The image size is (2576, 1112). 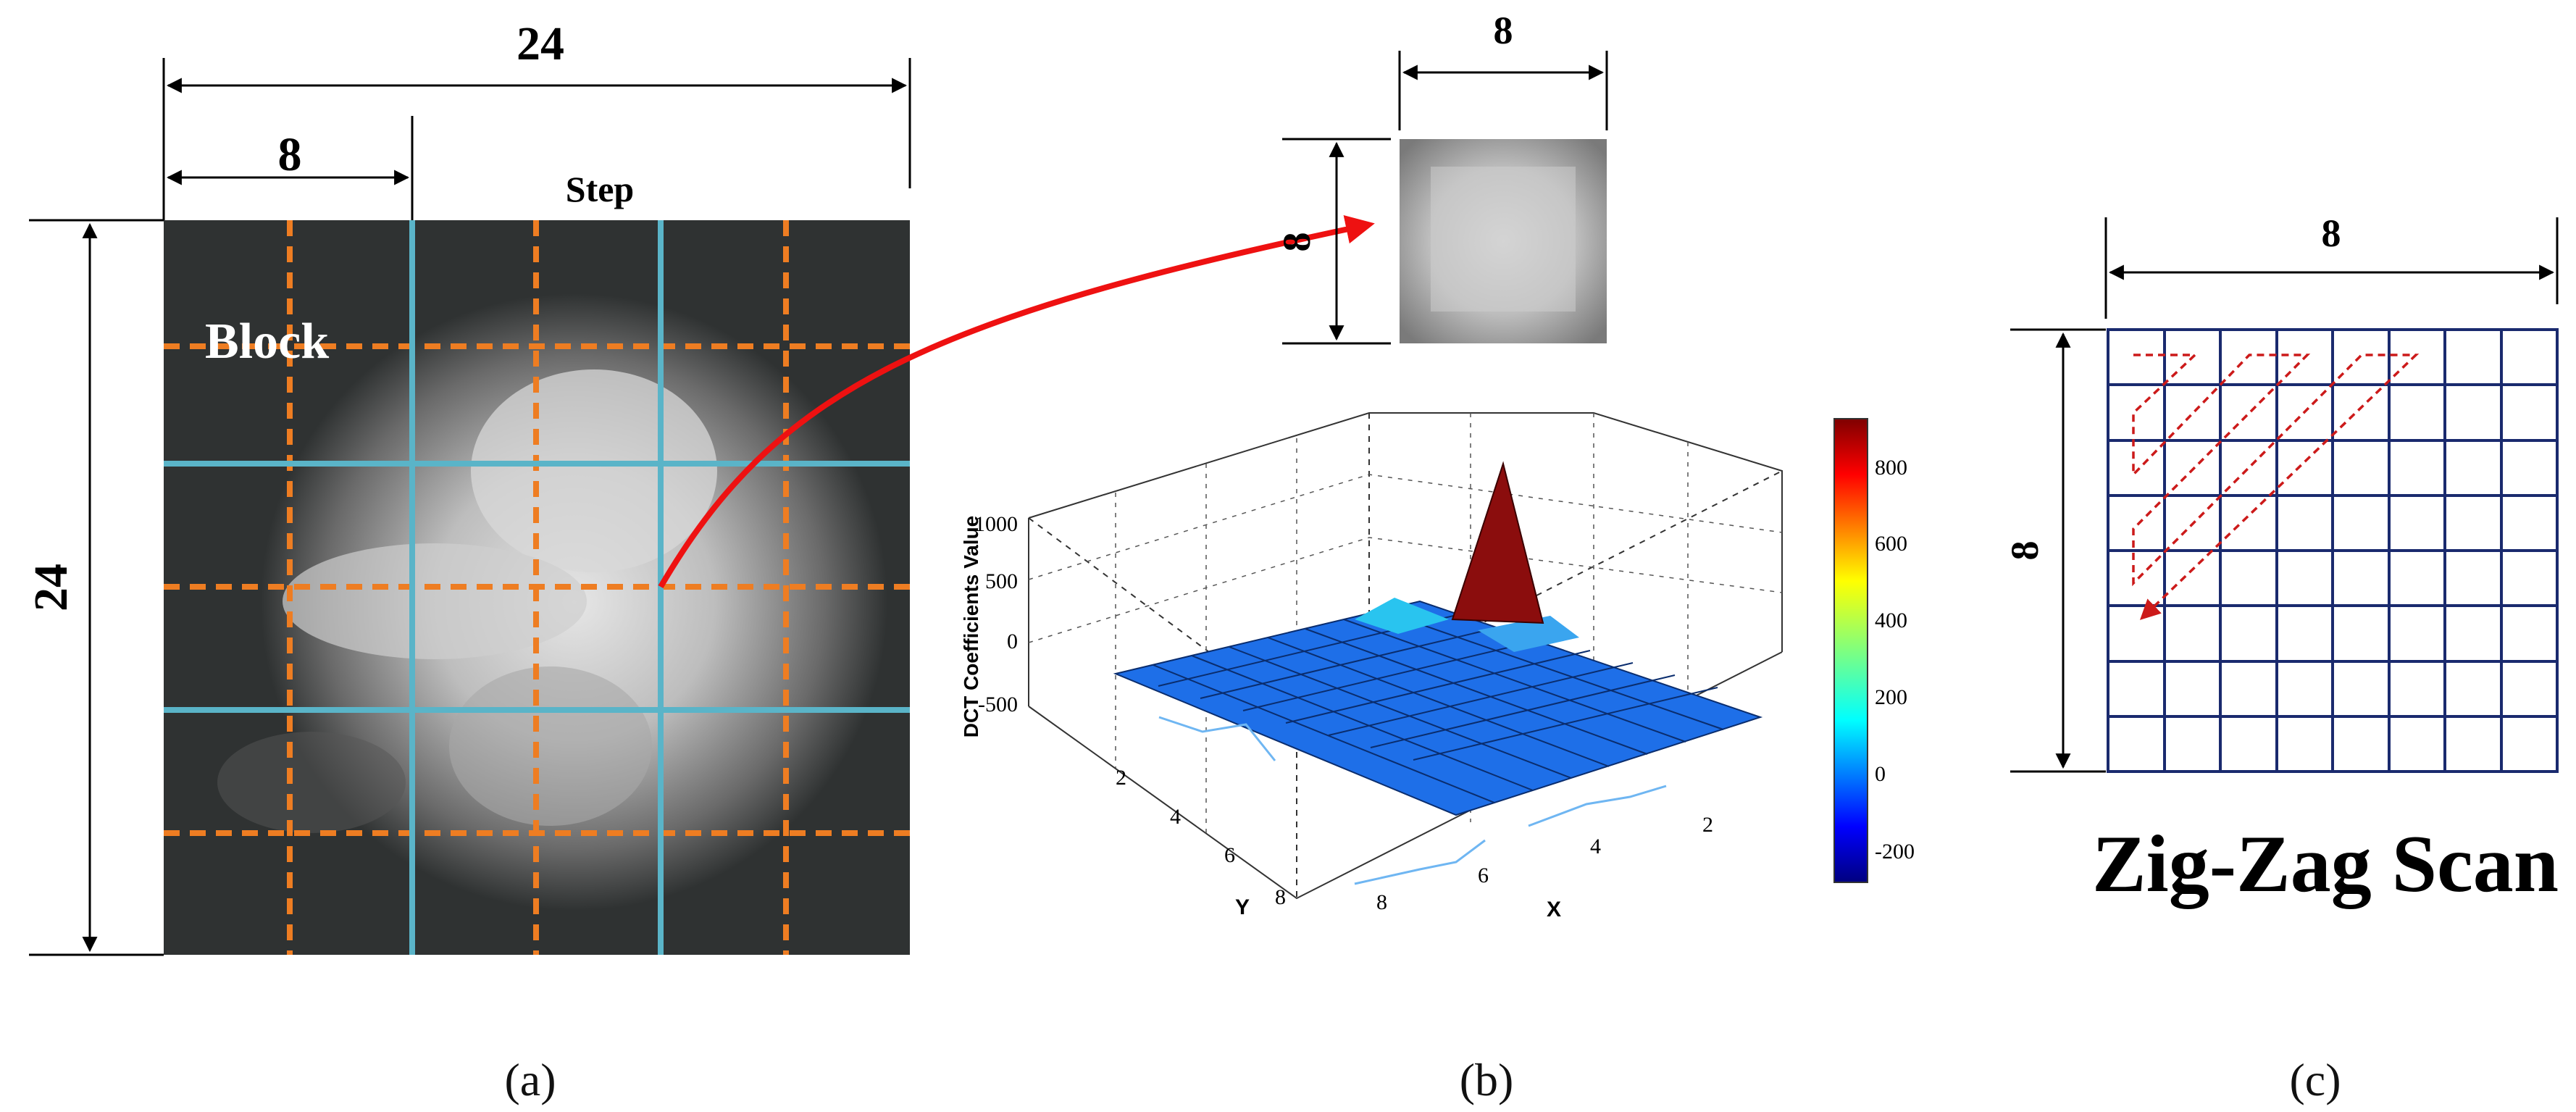 What do you see at coordinates (600, 189) in the screenshot?
I see `step-label: Step` at bounding box center [600, 189].